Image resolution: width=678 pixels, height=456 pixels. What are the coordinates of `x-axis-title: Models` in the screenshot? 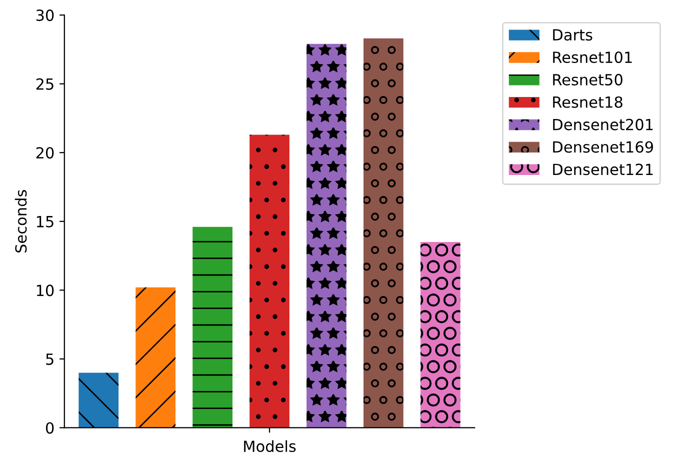 It's located at (270, 446).